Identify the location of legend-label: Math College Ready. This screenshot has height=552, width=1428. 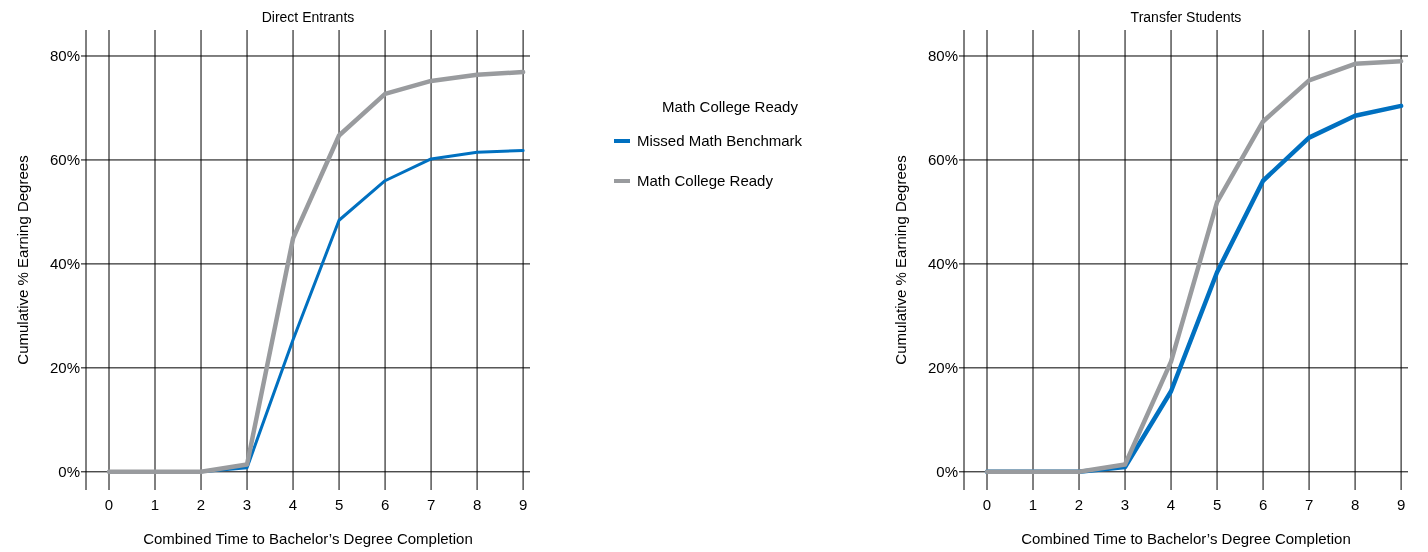
(705, 181).